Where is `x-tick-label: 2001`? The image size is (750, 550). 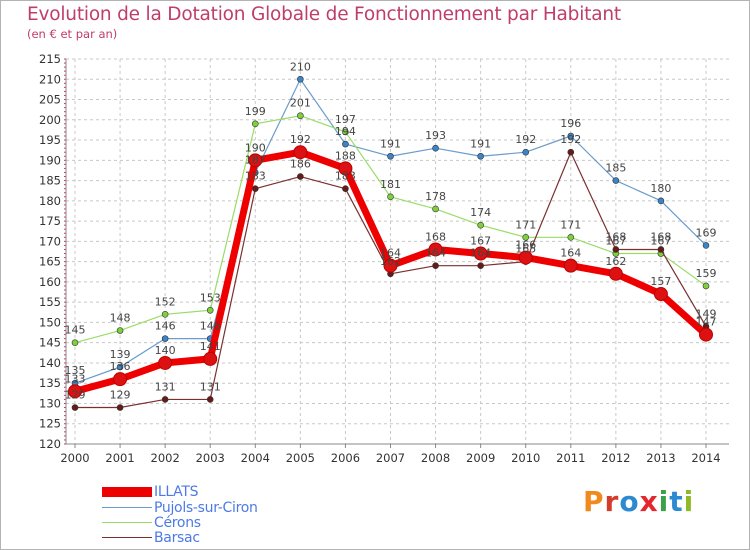 x-tick-label: 2001 is located at coordinates (119, 458).